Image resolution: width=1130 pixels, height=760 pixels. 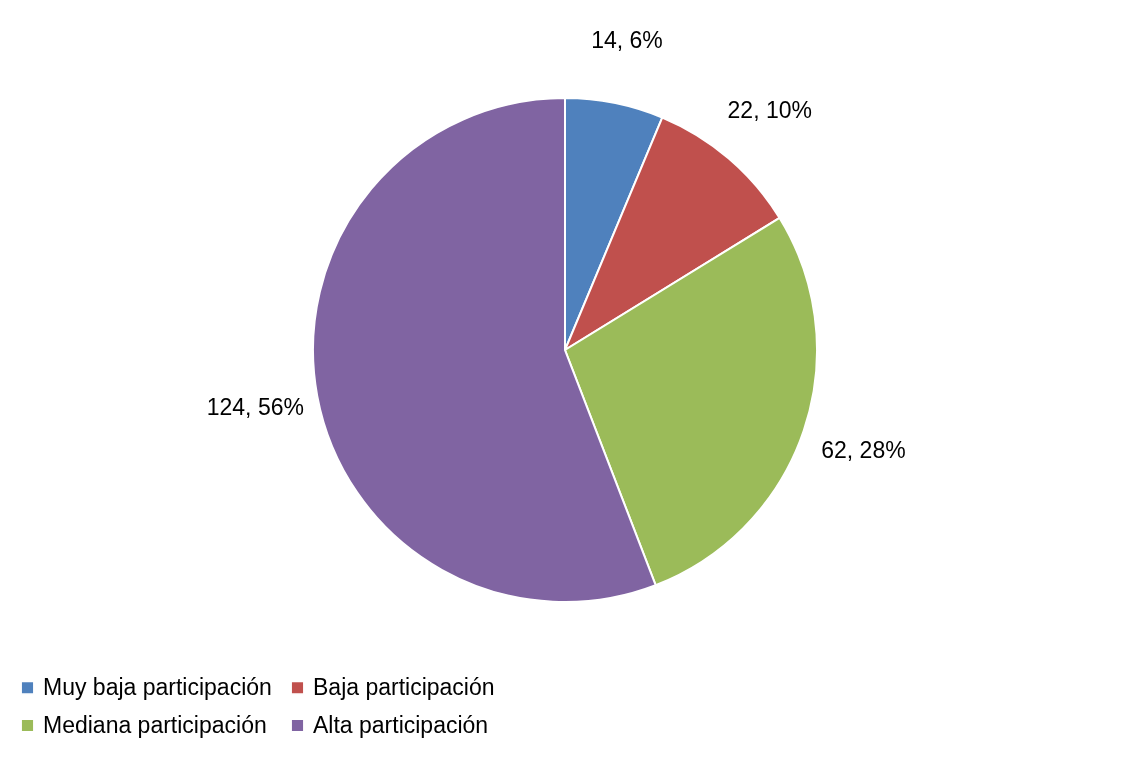 What do you see at coordinates (401, 724) in the screenshot?
I see `legend-label: Alta participación` at bounding box center [401, 724].